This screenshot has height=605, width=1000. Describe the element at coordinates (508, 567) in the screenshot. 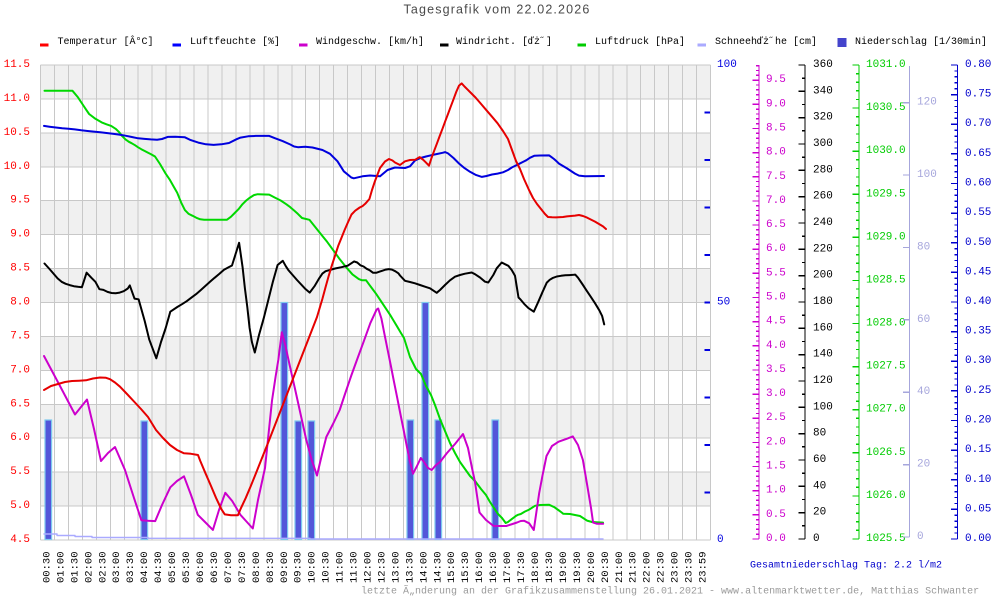

I see `svg-text: 17:00` at that location.